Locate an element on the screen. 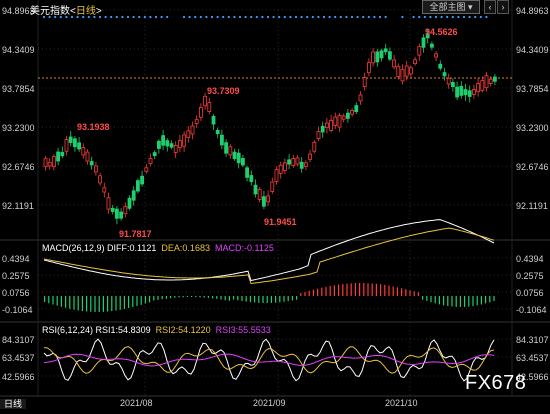 This screenshot has height=414, width=550. price-tick: 92.1191 is located at coordinates (532, 206).